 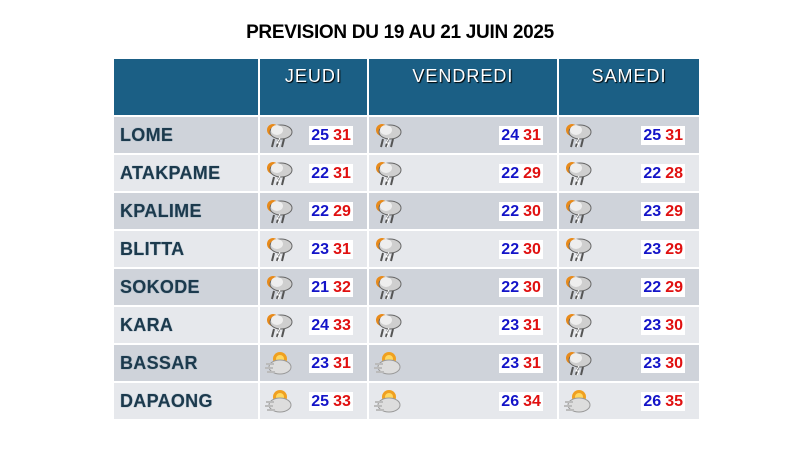 I want to click on temperature-pair: 26 35, so click(x=663, y=401).